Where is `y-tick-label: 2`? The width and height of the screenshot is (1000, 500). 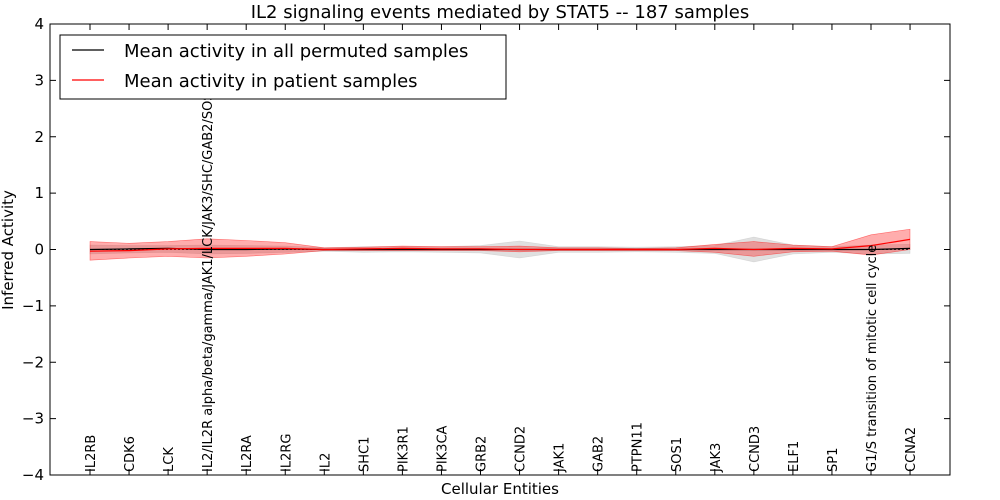 y-tick-label: 2 is located at coordinates (39, 137).